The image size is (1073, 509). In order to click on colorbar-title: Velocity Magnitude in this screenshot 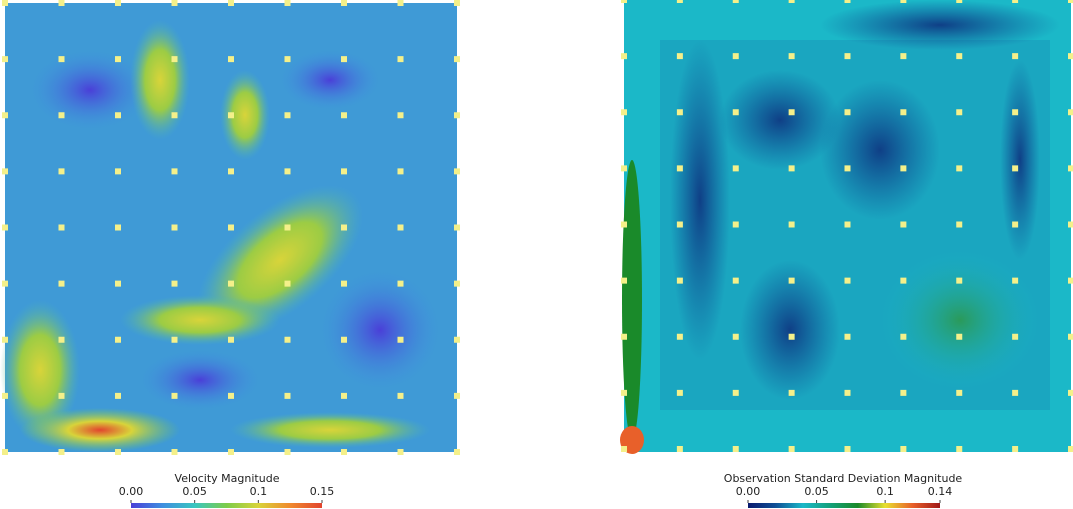, I will do `click(227, 478)`.